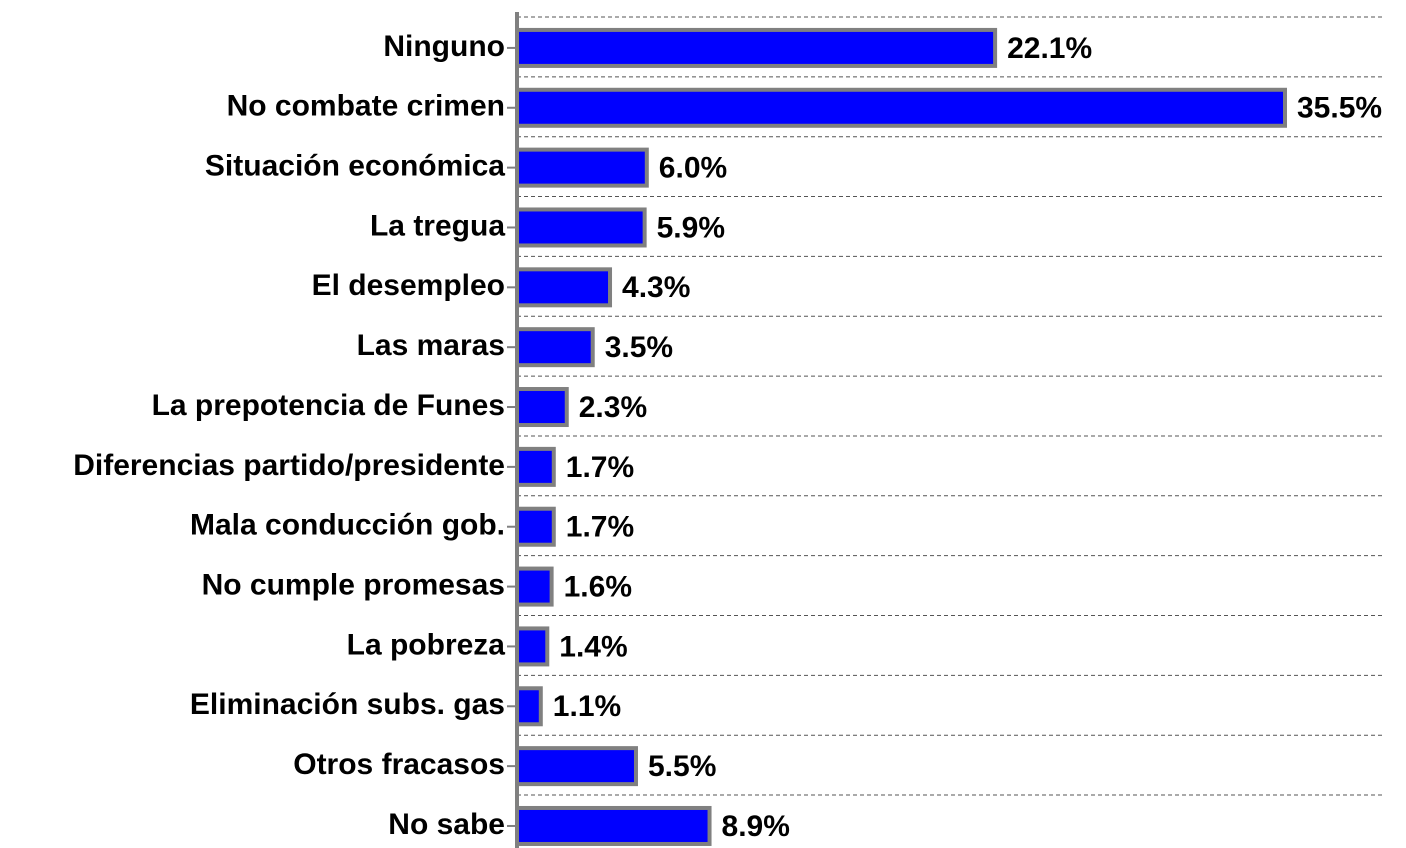 The width and height of the screenshot is (1406, 848). What do you see at coordinates (587, 706) in the screenshot?
I see `value-label: 1.1%` at bounding box center [587, 706].